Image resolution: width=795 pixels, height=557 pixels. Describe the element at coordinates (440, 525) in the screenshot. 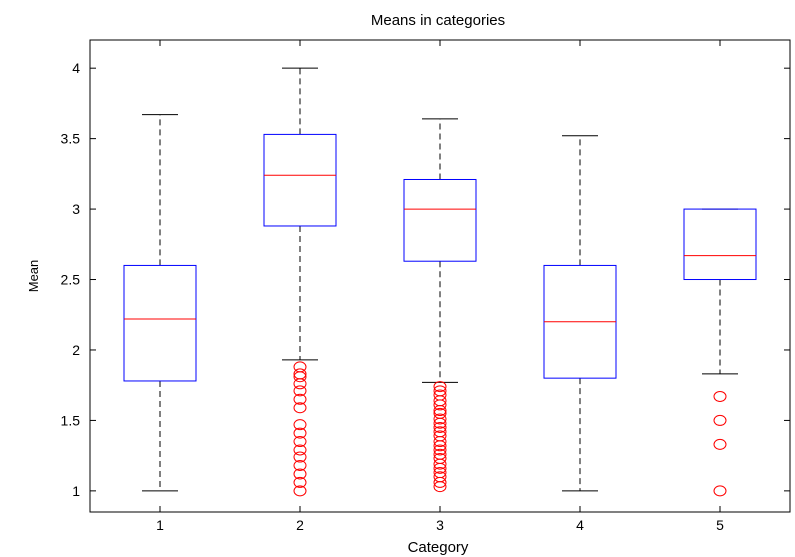

I see `x-tick-label: 3` at that location.